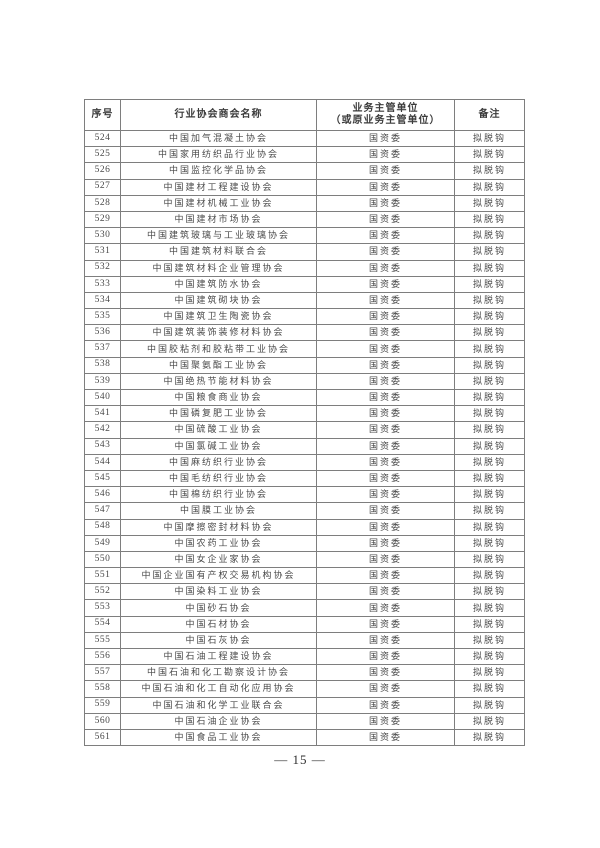 The image size is (600, 848). I want to click on row-serial-number: 555, so click(102, 640).